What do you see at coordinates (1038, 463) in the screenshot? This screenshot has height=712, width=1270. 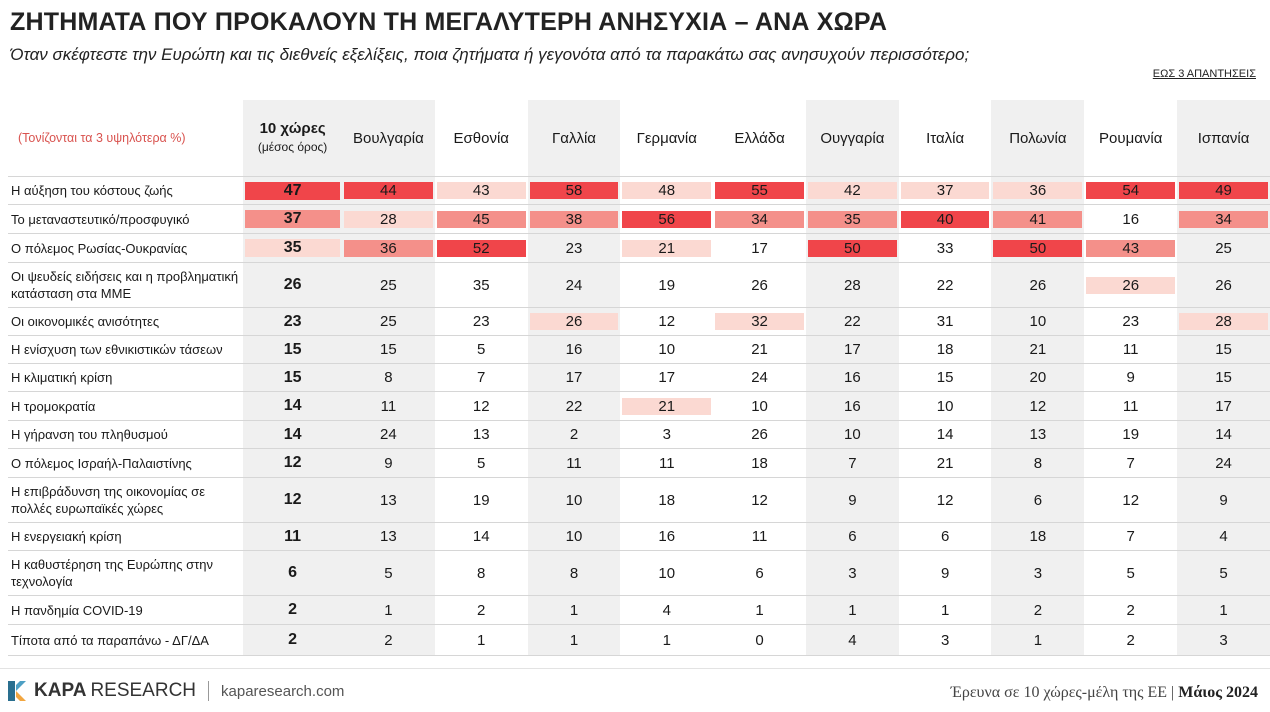 I see `cell-value: 8` at bounding box center [1038, 463].